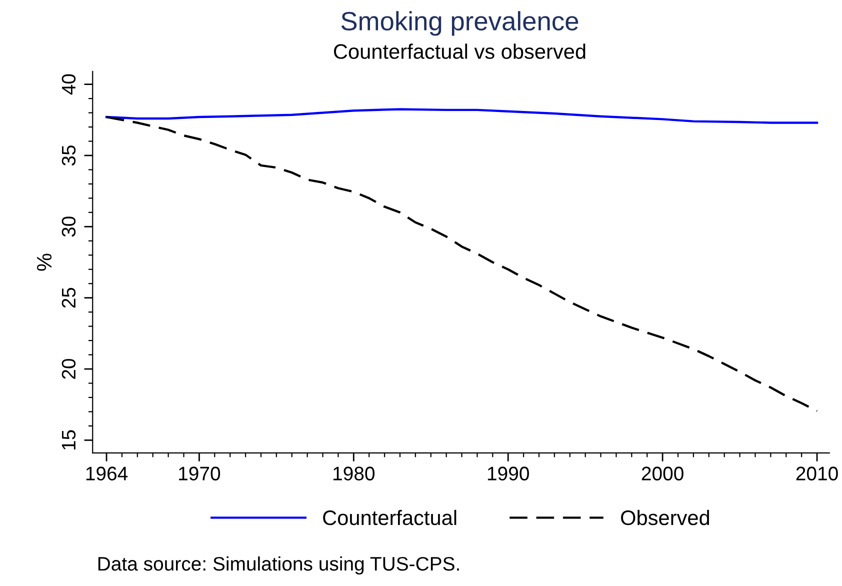  I want to click on y-tick-label: 25, so click(69, 298).